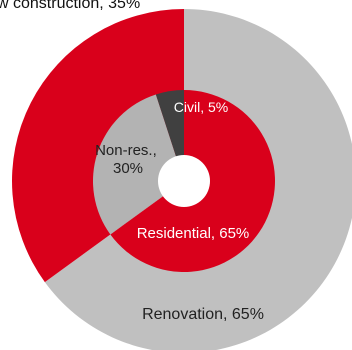  Describe the element at coordinates (126, 150) in the screenshot. I see `label-non-res-line1: Non-res.,` at that location.